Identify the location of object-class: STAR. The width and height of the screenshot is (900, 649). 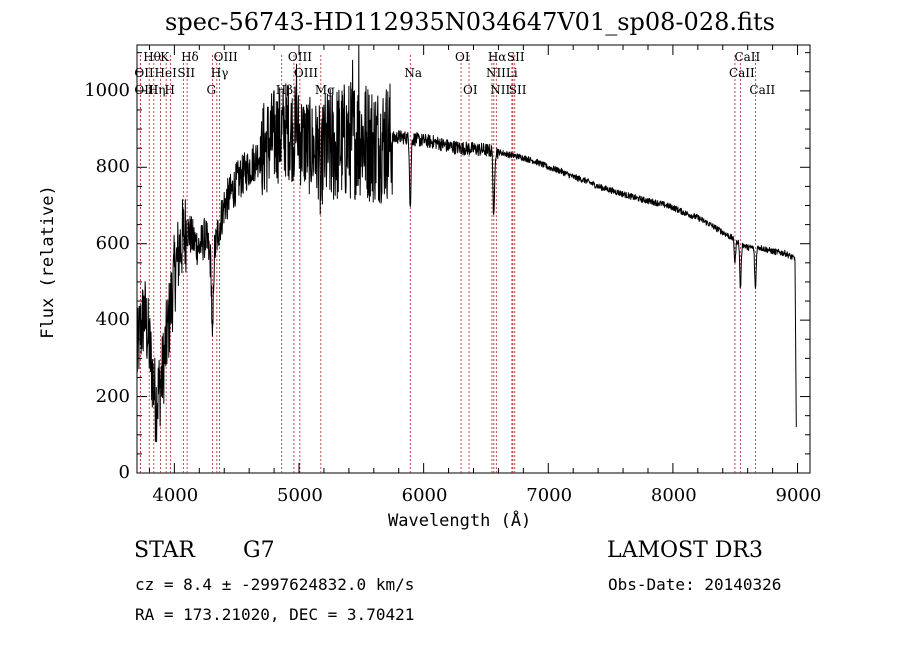
(164, 550).